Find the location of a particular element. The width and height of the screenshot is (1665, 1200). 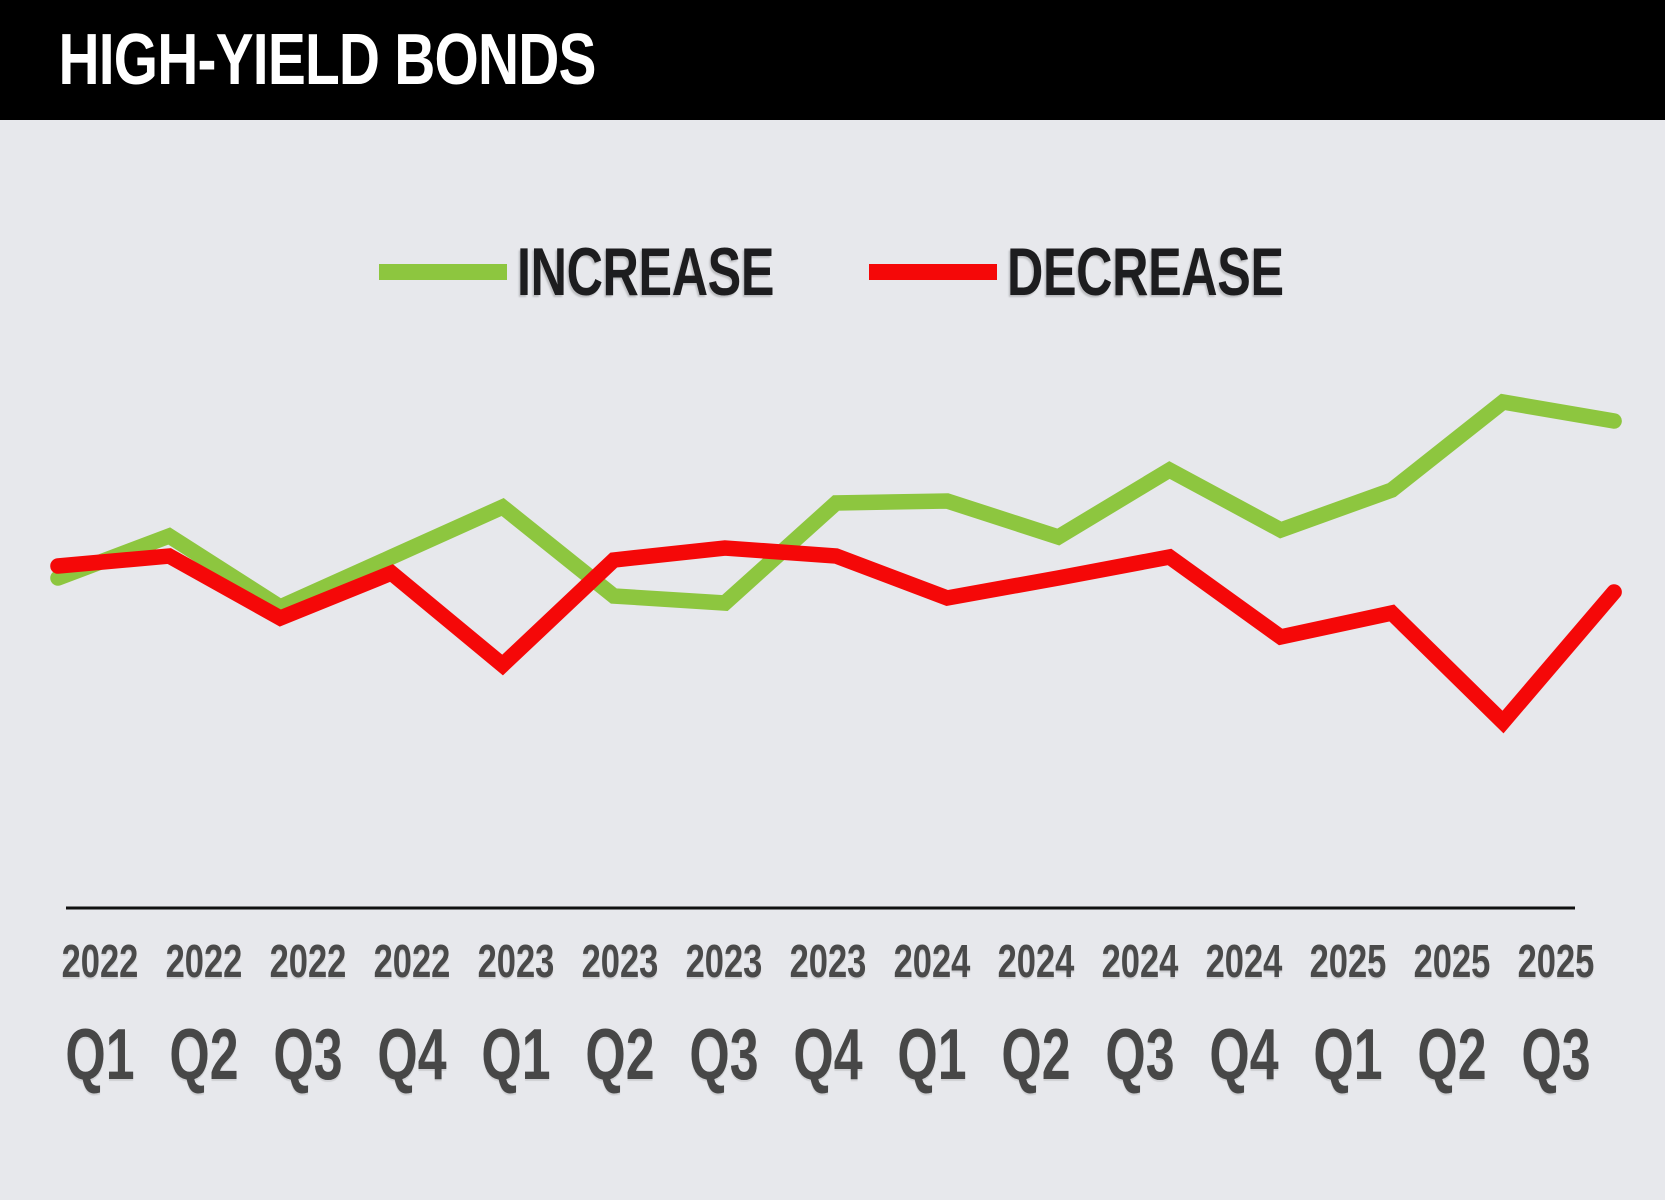

chart-legend: INCREASE DECREASE is located at coordinates (832, 272).